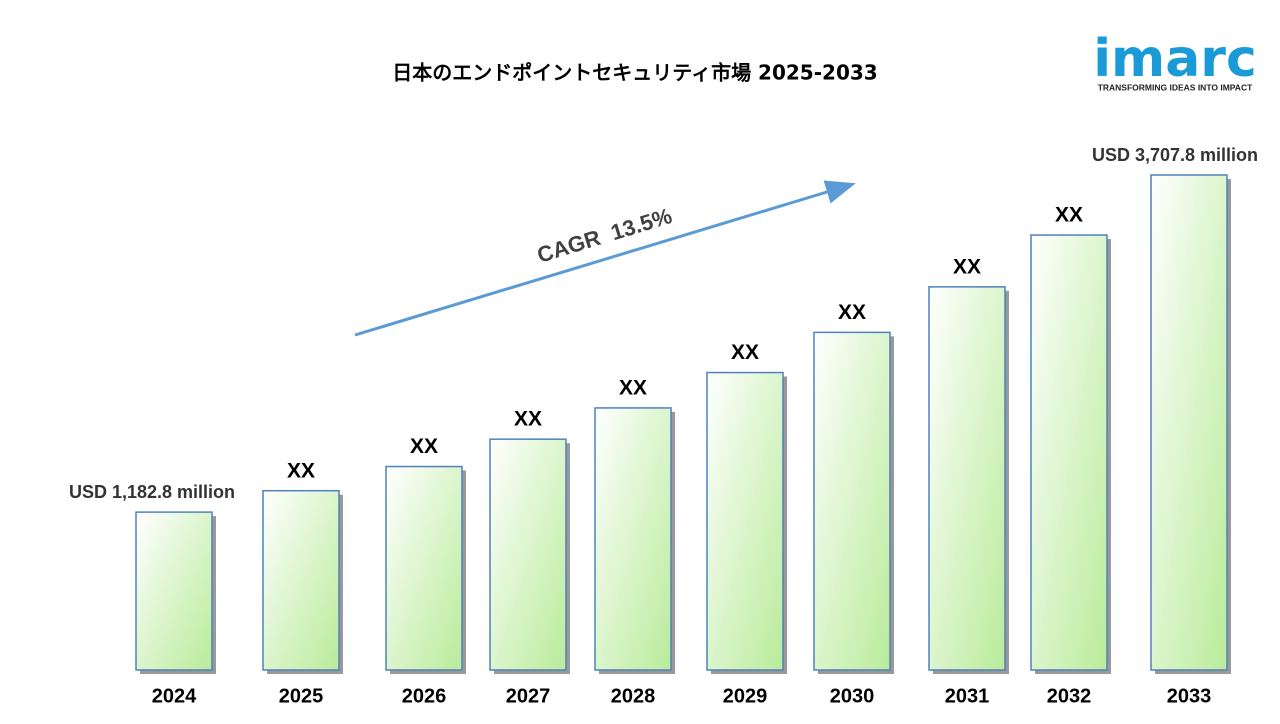  Describe the element at coordinates (1175, 87) in the screenshot. I see `logo-tagline: TRANSFORMING IDEAS INTO IMPACT` at that location.